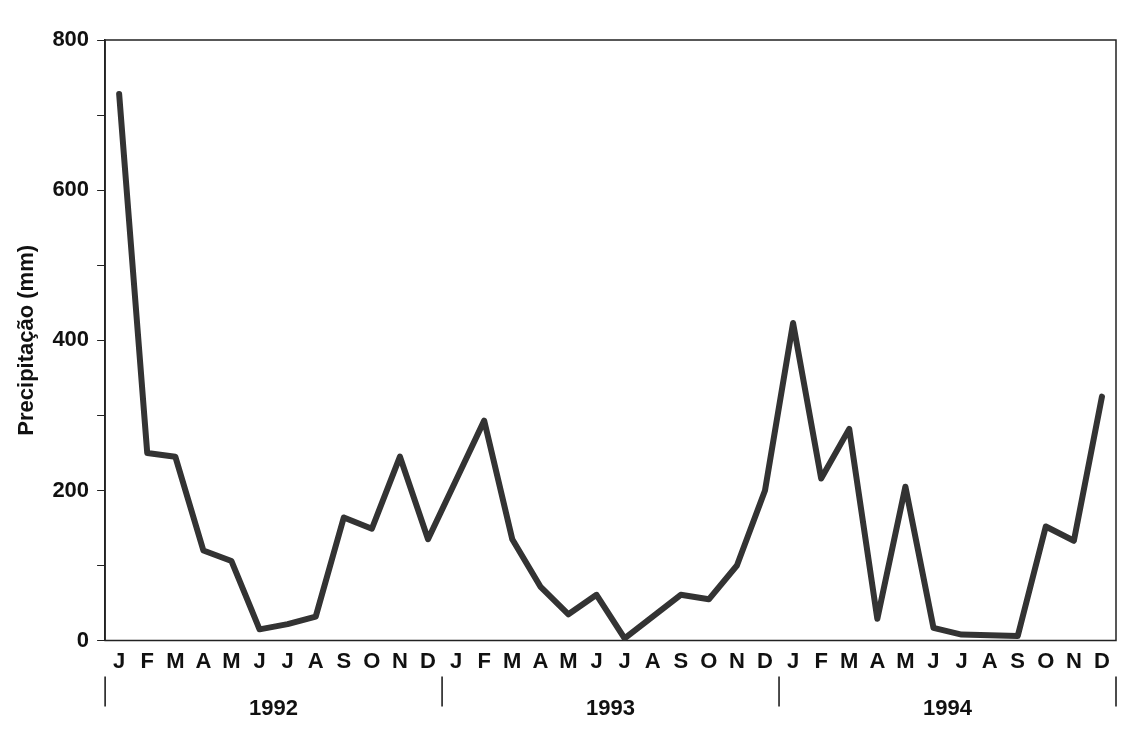 Image resolution: width=1141 pixels, height=753 pixels. I want to click on y-tick-label: 400, so click(71, 339).